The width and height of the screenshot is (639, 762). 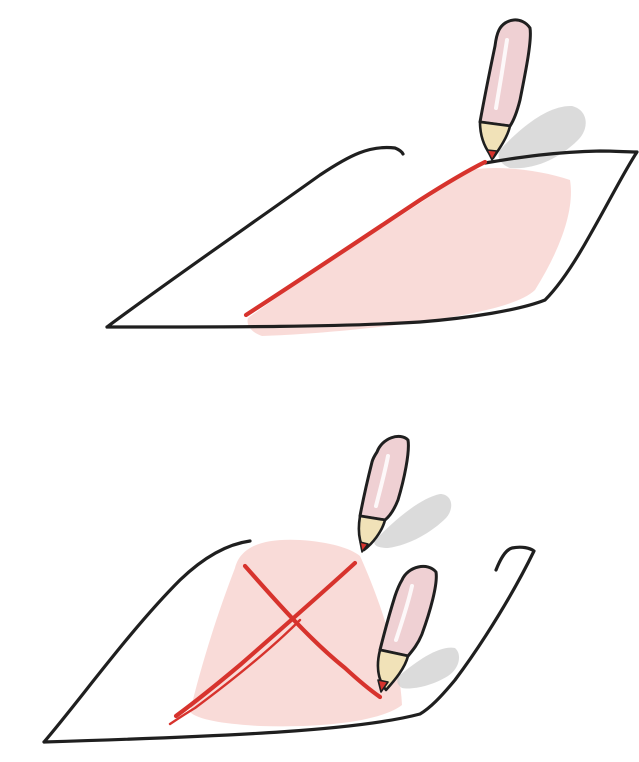 I want to click on pink-wash-top, so click(x=409, y=252).